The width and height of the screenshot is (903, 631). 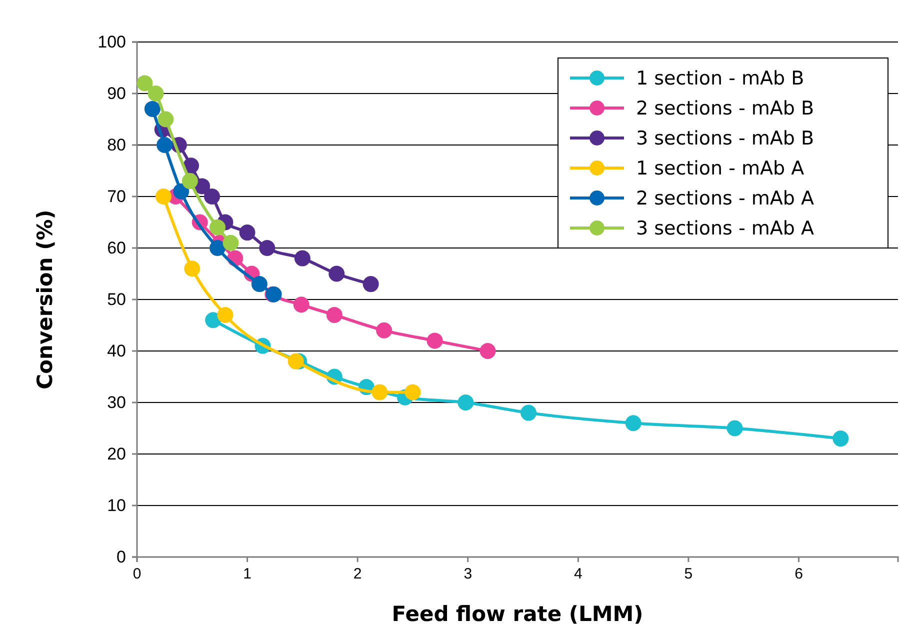 I want to click on y-tick-label: 20, so click(x=116, y=454).